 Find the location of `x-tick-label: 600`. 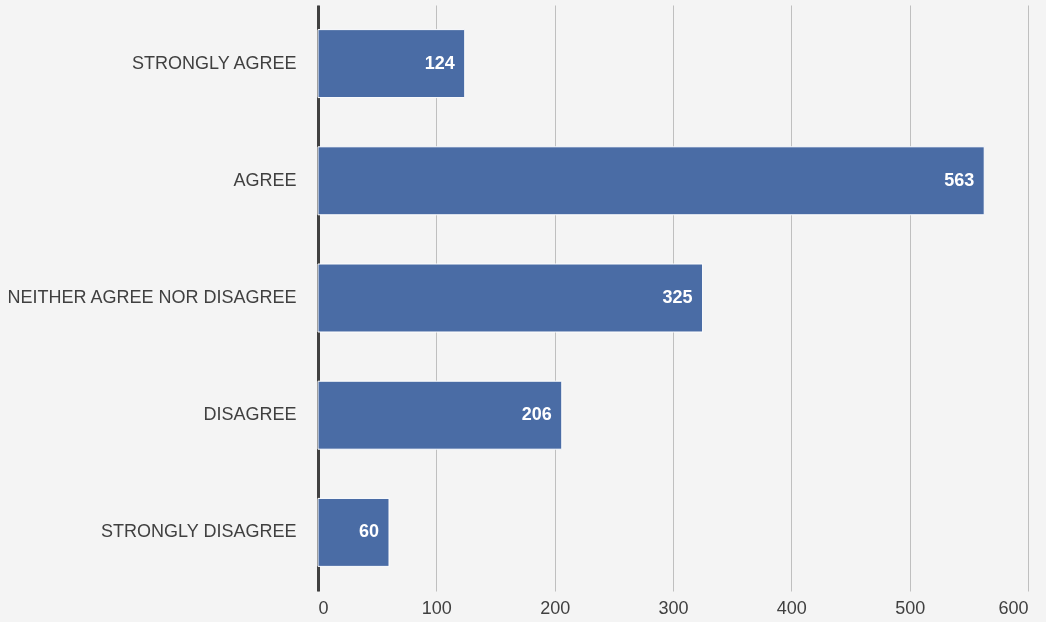

x-tick-label: 600 is located at coordinates (1013, 607).